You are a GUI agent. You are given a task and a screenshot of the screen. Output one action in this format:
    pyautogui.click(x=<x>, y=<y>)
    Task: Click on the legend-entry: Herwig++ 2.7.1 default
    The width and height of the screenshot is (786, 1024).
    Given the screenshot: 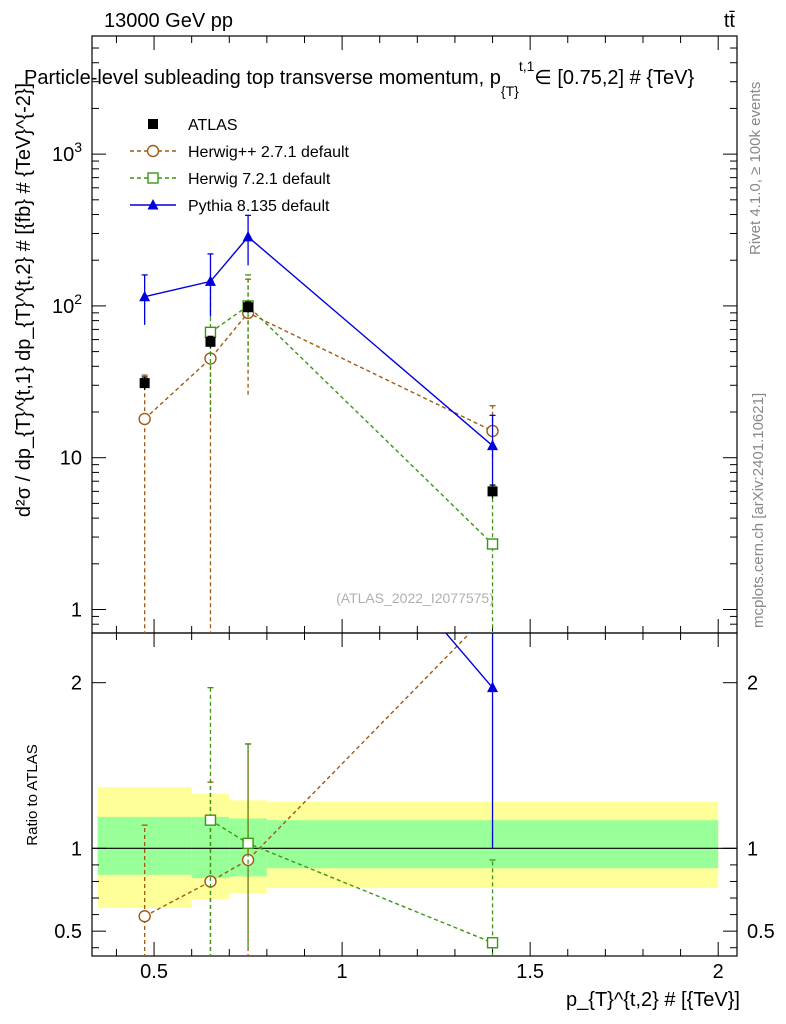 What is the action you would take?
    pyautogui.click(x=240, y=152)
    